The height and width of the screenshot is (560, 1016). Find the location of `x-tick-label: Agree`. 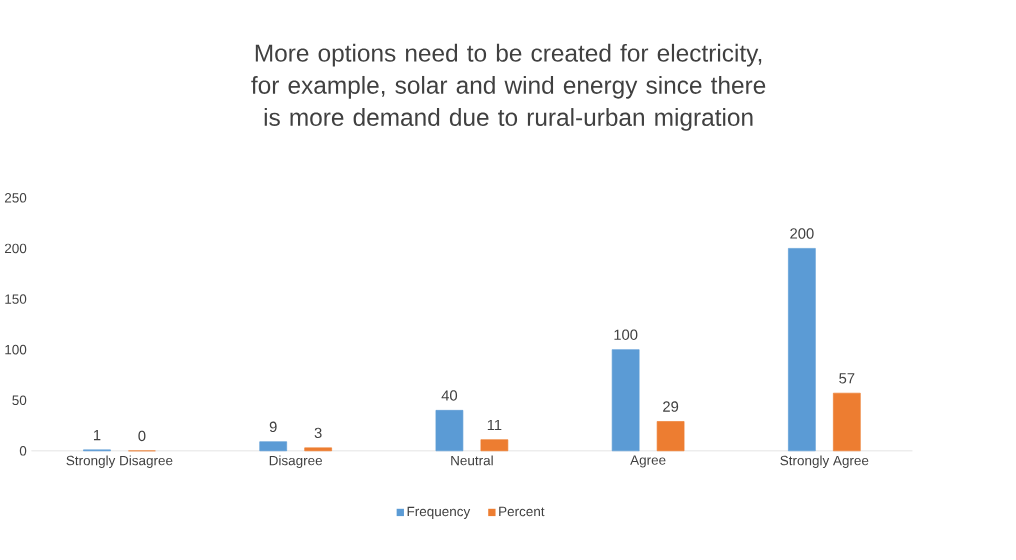

x-tick-label: Agree is located at coordinates (648, 461).